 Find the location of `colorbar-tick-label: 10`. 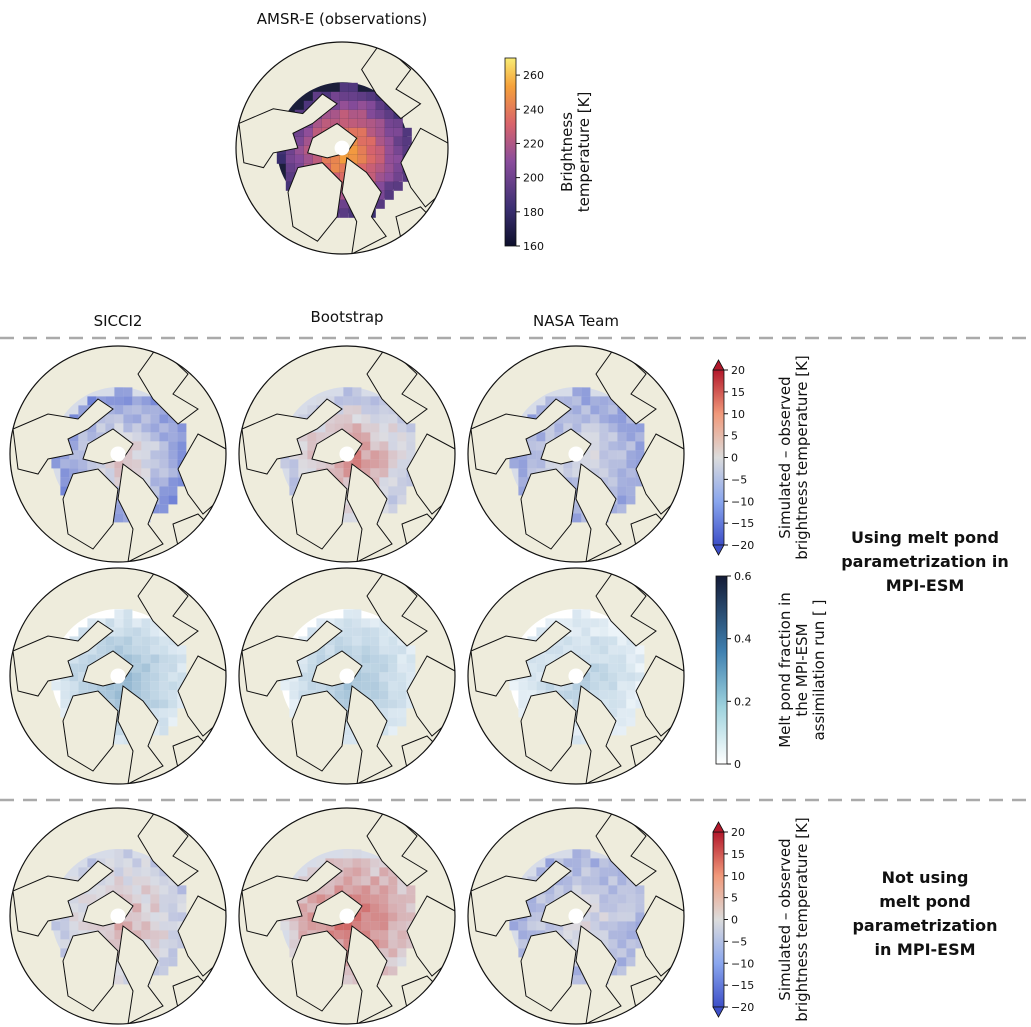

colorbar-tick-label: 10 is located at coordinates (738, 414).